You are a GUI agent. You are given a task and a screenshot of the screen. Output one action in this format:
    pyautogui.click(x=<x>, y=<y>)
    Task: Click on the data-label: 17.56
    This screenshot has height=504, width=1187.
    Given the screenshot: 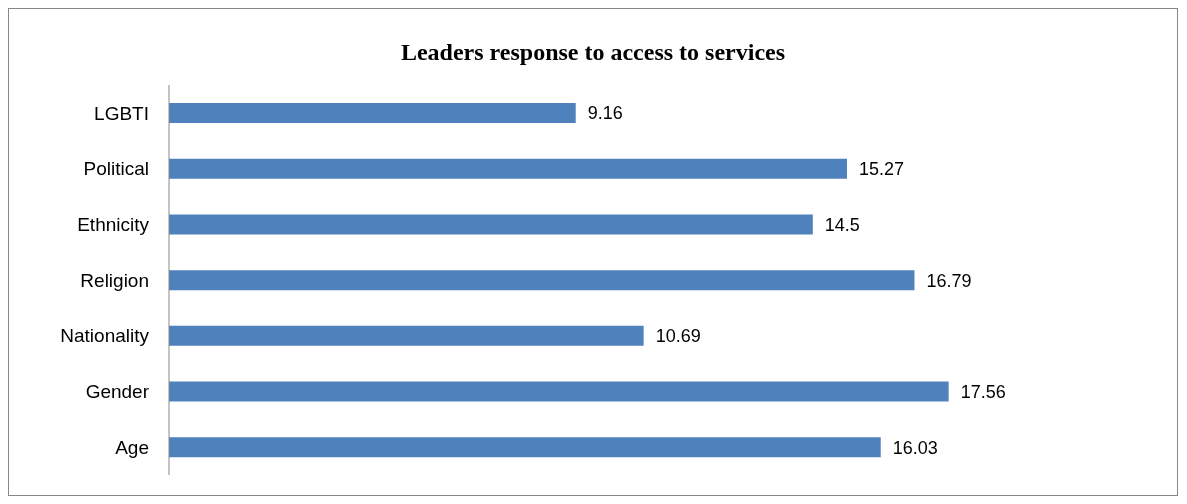 What is the action you would take?
    pyautogui.click(x=983, y=391)
    